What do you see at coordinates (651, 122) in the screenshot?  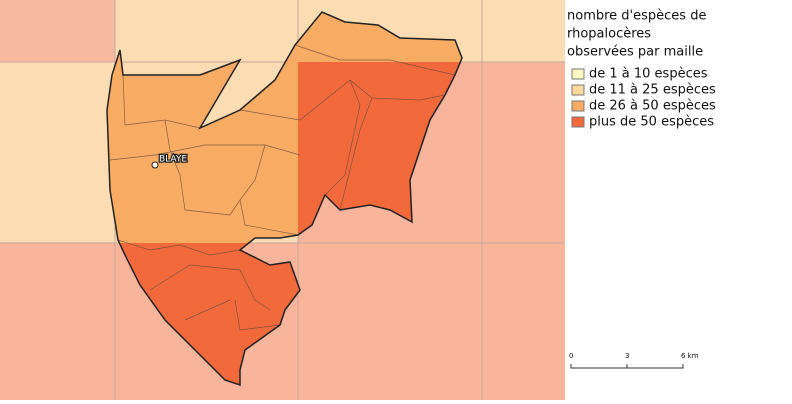 I see `legend-item: plus de 50 espèces` at bounding box center [651, 122].